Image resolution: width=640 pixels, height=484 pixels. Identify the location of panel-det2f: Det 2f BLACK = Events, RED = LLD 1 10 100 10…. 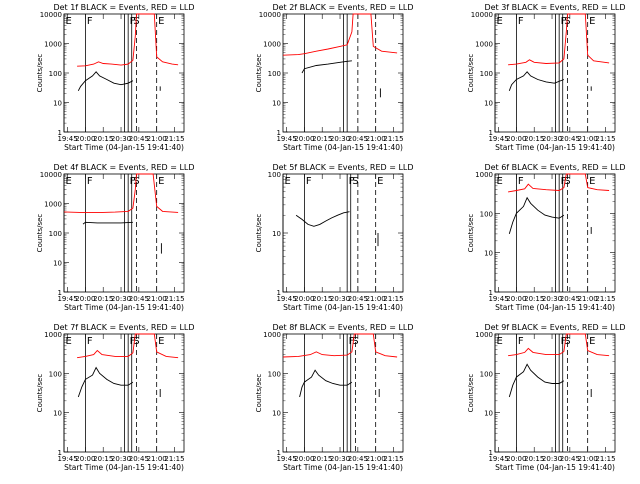
(334, 77).